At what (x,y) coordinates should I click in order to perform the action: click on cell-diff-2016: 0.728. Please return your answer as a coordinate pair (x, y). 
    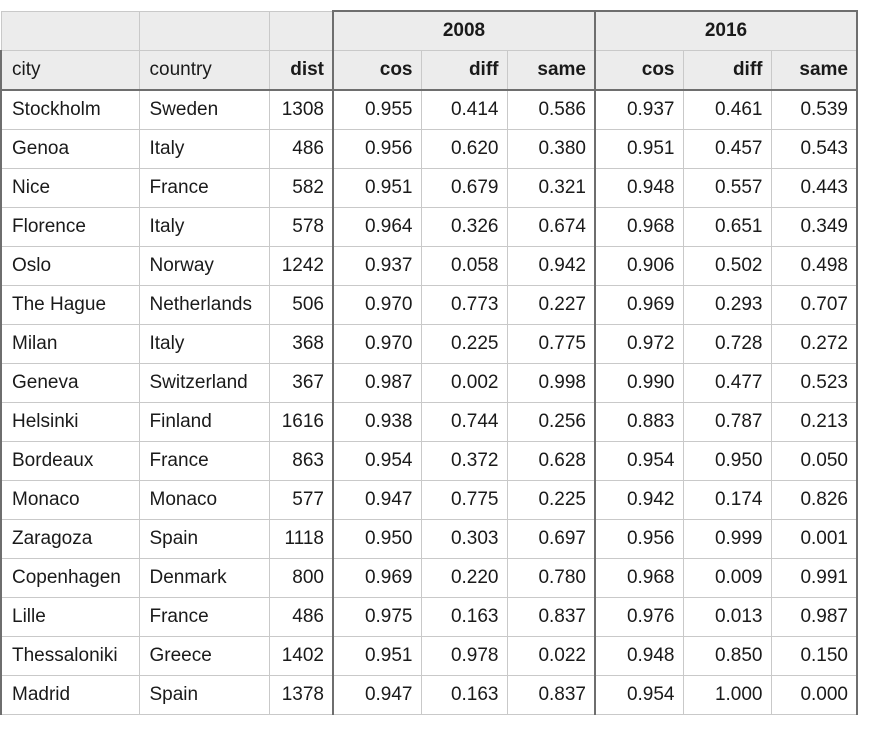
    Looking at the image, I should click on (727, 344).